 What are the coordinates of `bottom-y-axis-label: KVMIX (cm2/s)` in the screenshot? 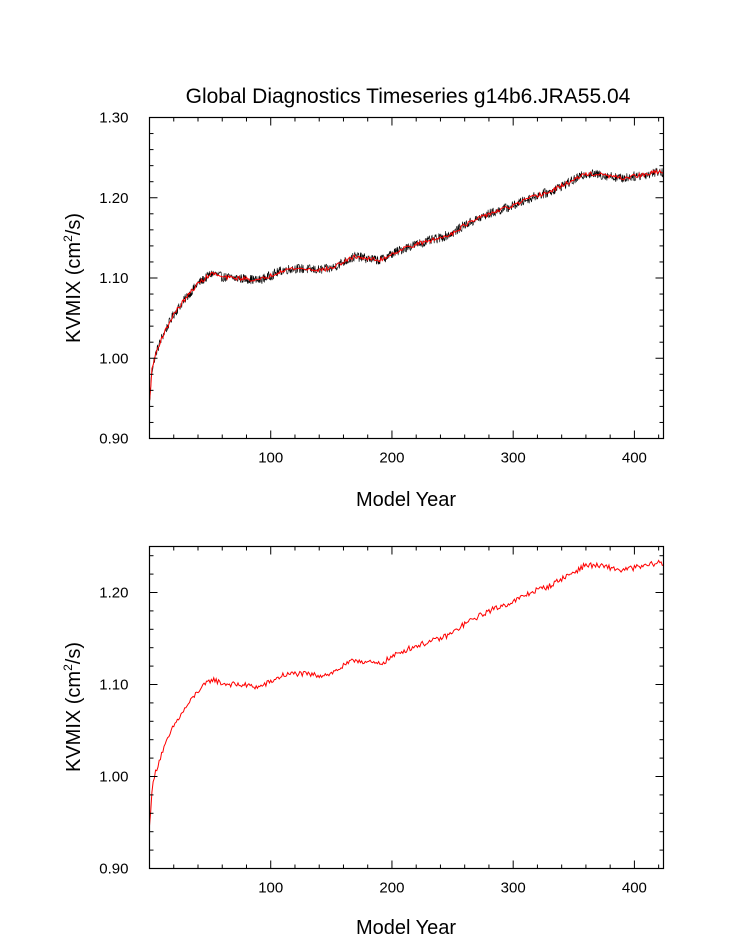 It's located at (73, 707).